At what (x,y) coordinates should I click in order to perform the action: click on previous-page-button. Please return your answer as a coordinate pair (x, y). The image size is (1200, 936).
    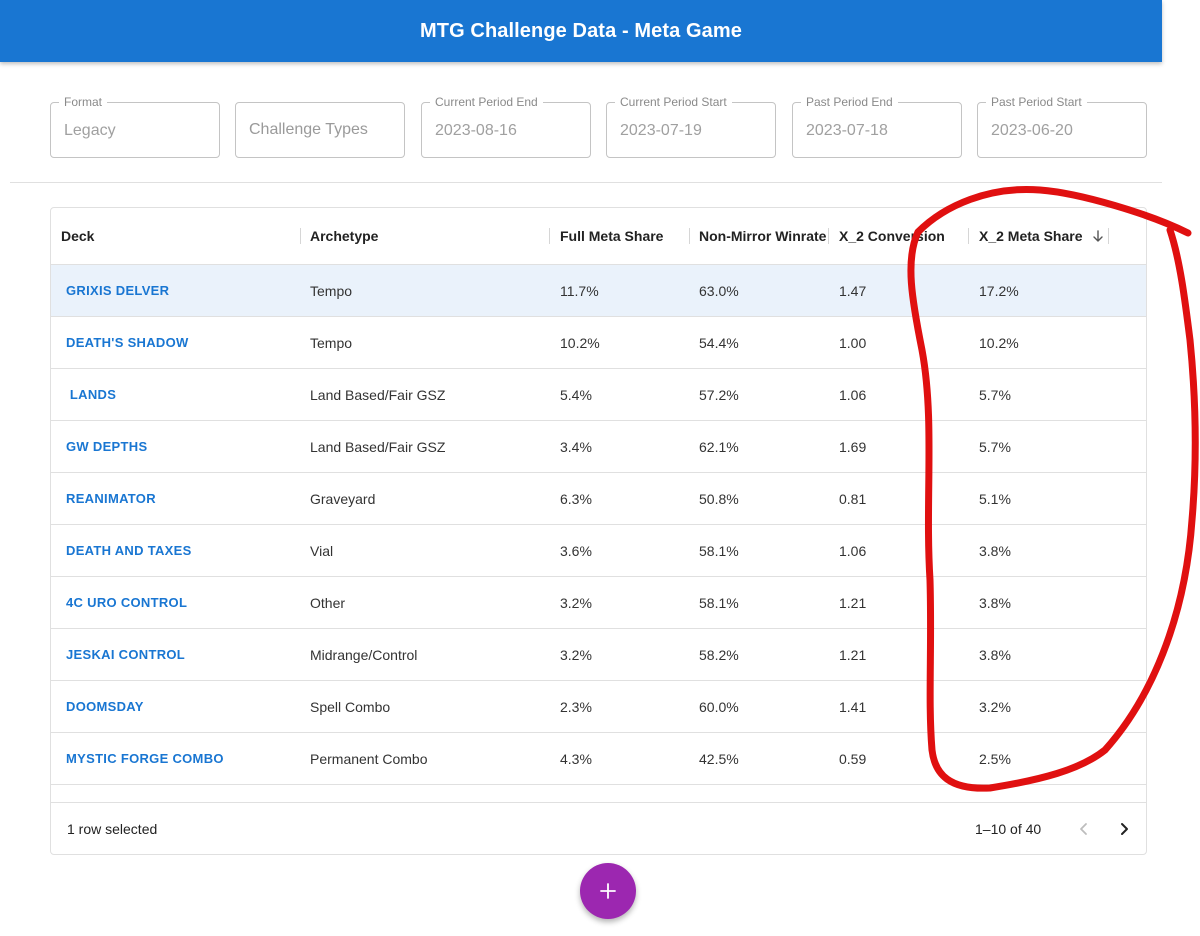
    Looking at the image, I should click on (1084, 829).